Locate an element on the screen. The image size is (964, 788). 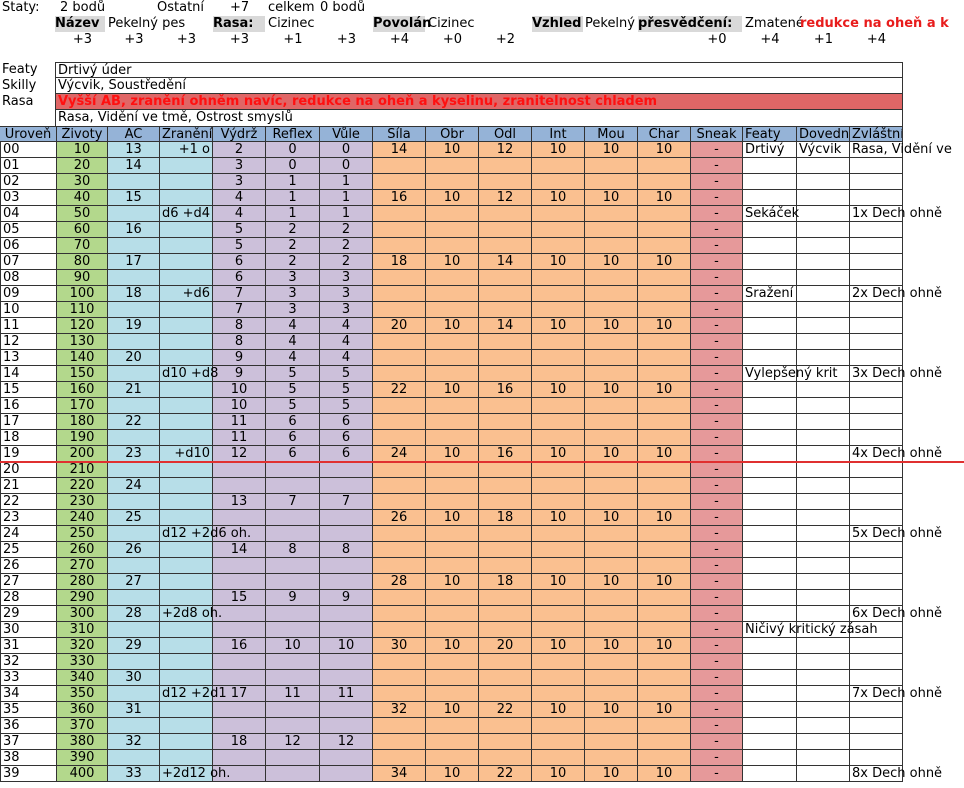
cell: 12 is located at coordinates (346, 742).